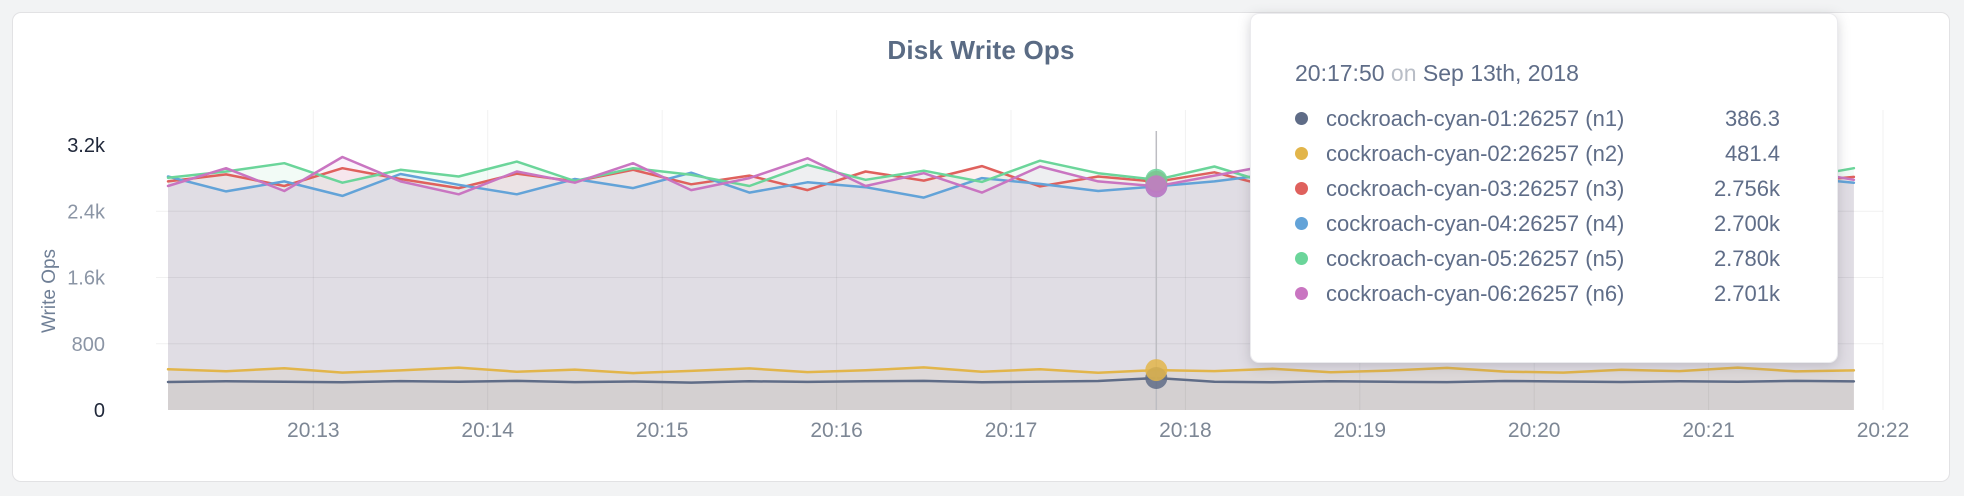  Describe the element at coordinates (1752, 153) in the screenshot. I see `series-value: 481.4` at that location.